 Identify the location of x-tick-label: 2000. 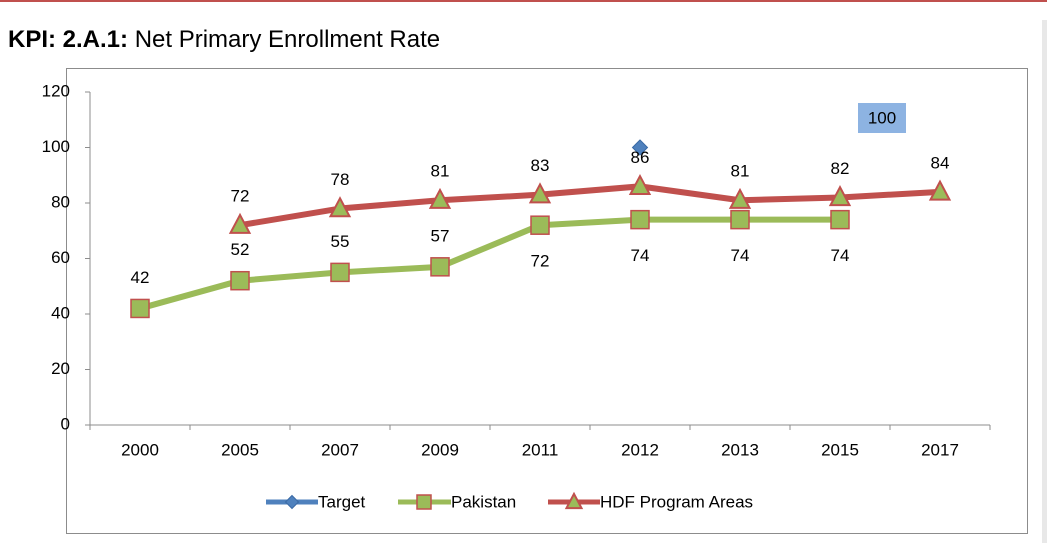
(140, 449).